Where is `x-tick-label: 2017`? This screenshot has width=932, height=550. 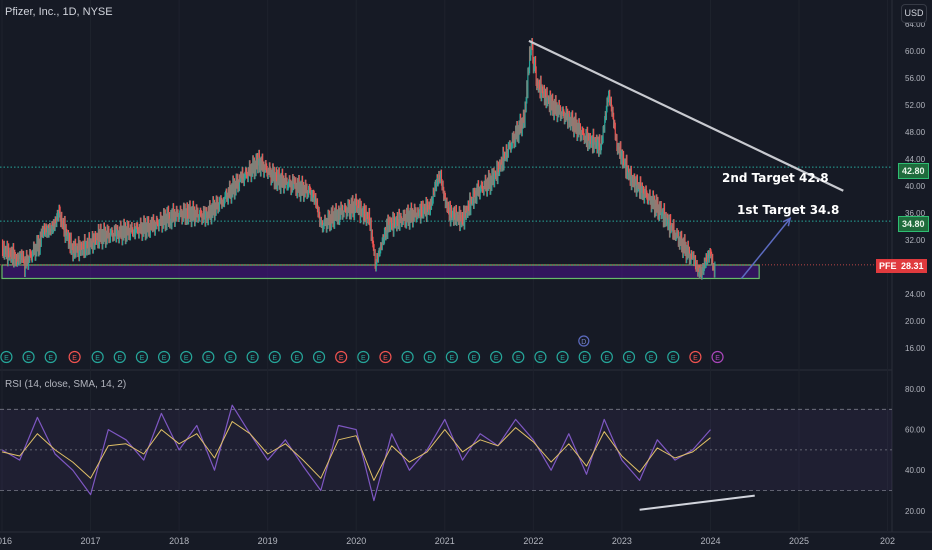
x-tick-label: 2017 is located at coordinates (91, 541).